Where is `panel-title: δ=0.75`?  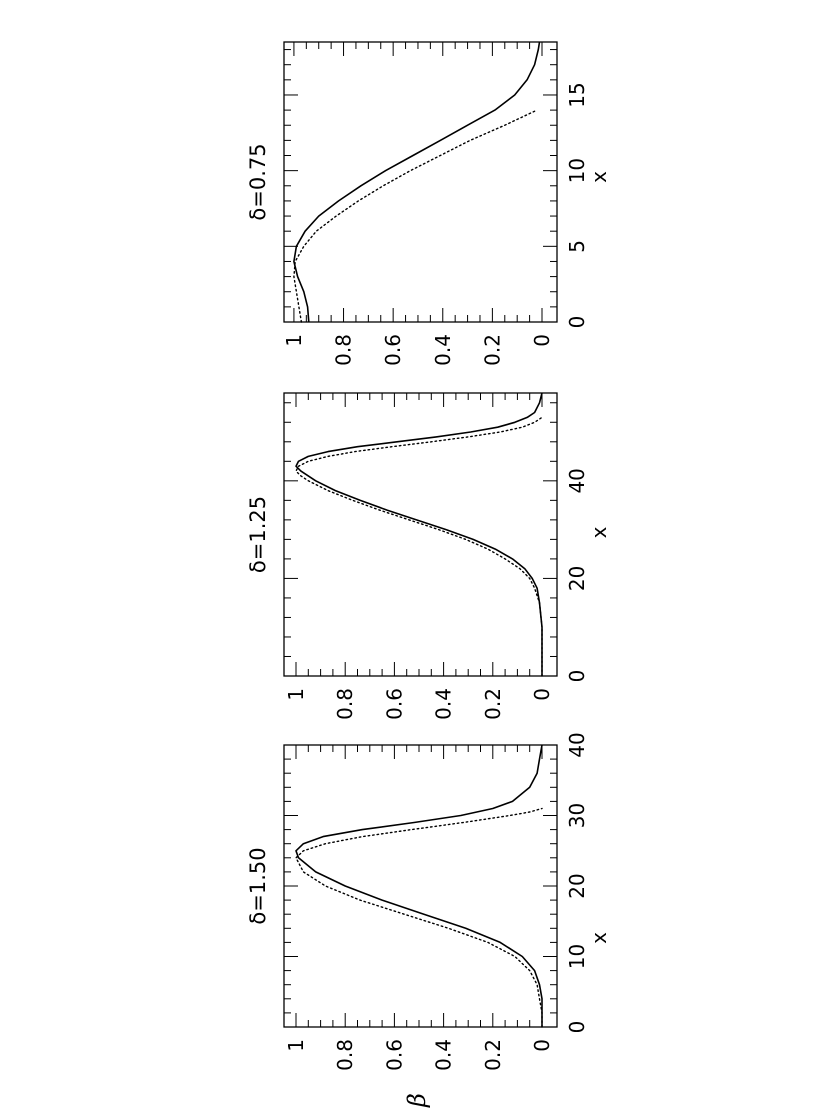 panel-title: δ=0.75 is located at coordinates (258, 181).